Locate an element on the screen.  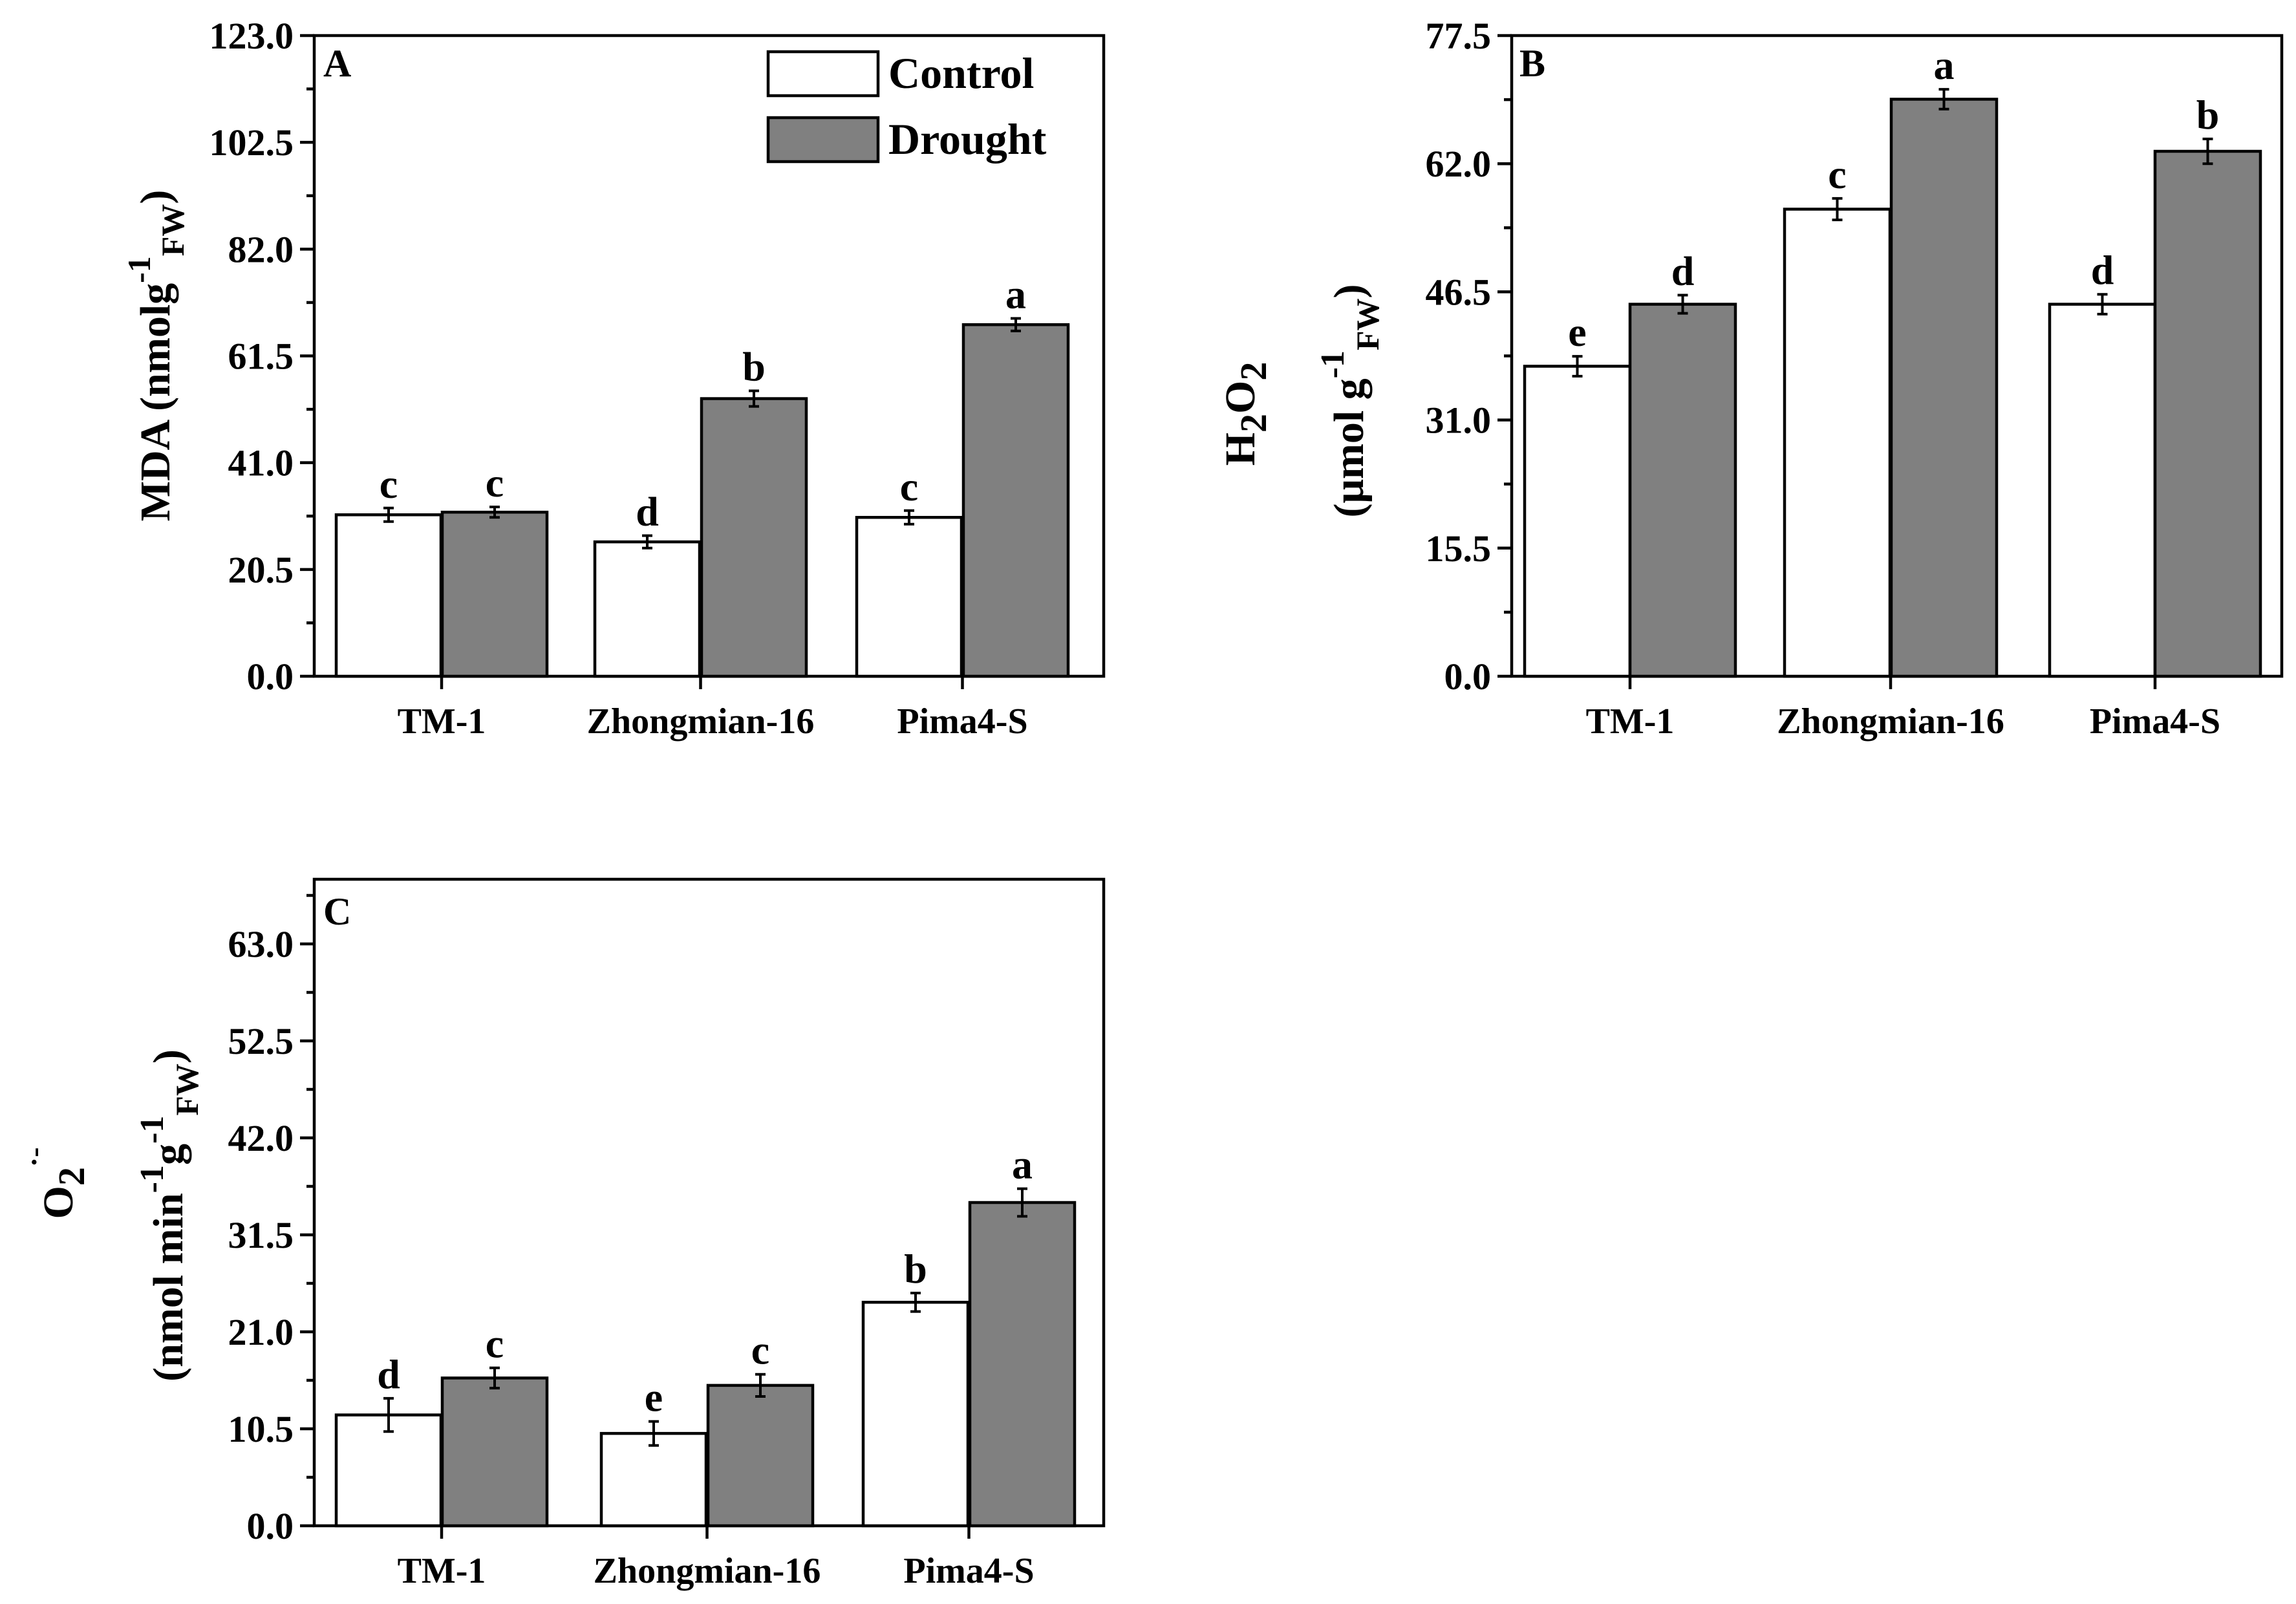
panel-b-significance-letter: e is located at coordinates (1577, 332).